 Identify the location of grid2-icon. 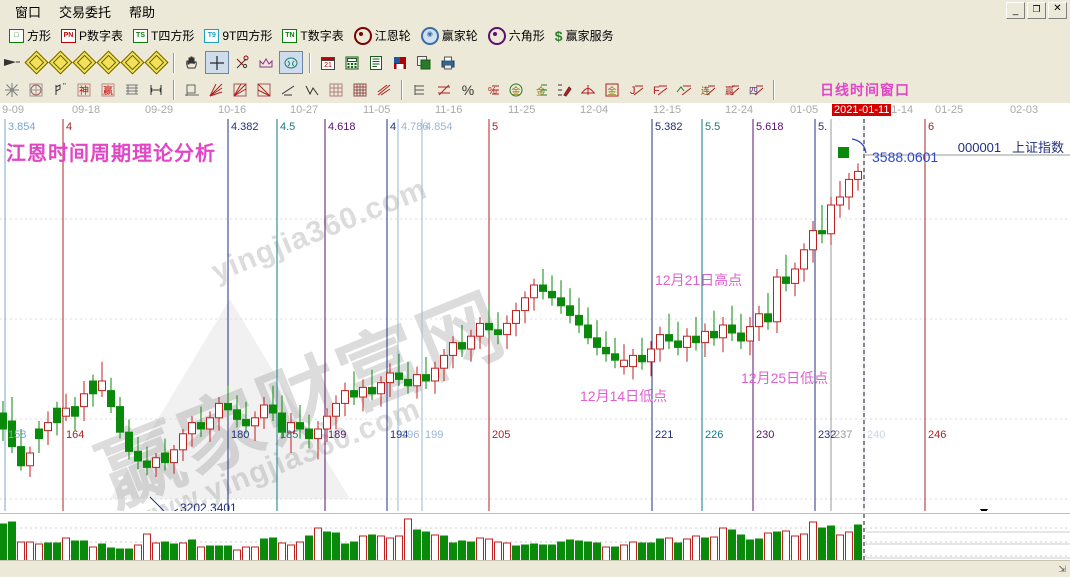
(360, 89).